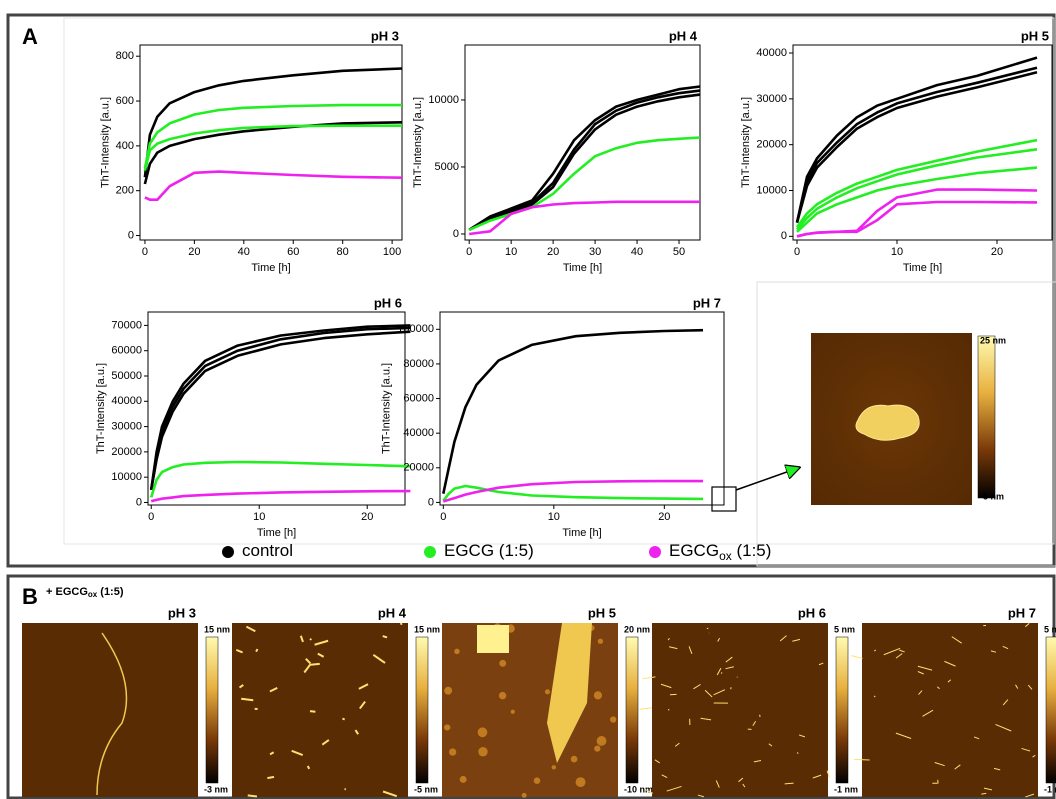 The height and width of the screenshot is (799, 1056). I want to click on y-tick-label: 80000, so click(418, 364).